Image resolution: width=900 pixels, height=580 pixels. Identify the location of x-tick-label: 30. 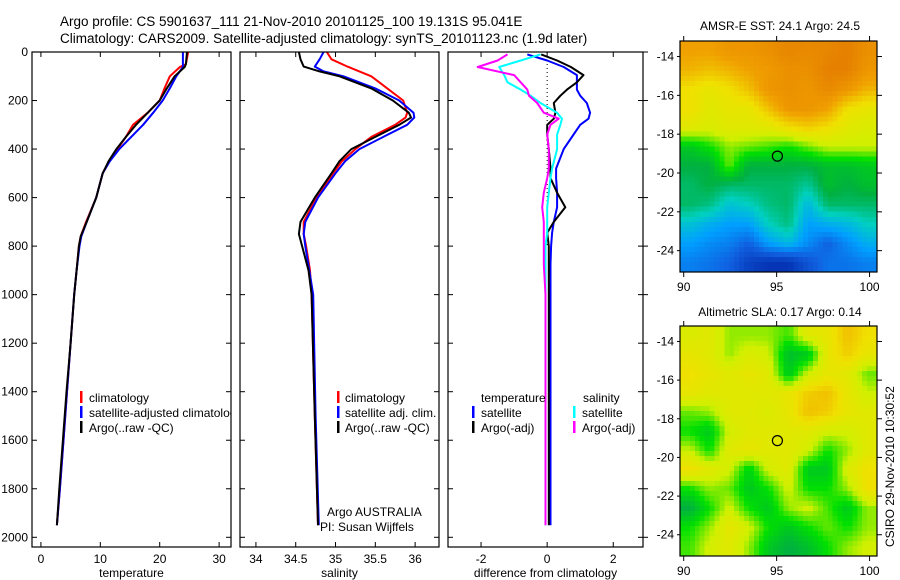
(219, 559).